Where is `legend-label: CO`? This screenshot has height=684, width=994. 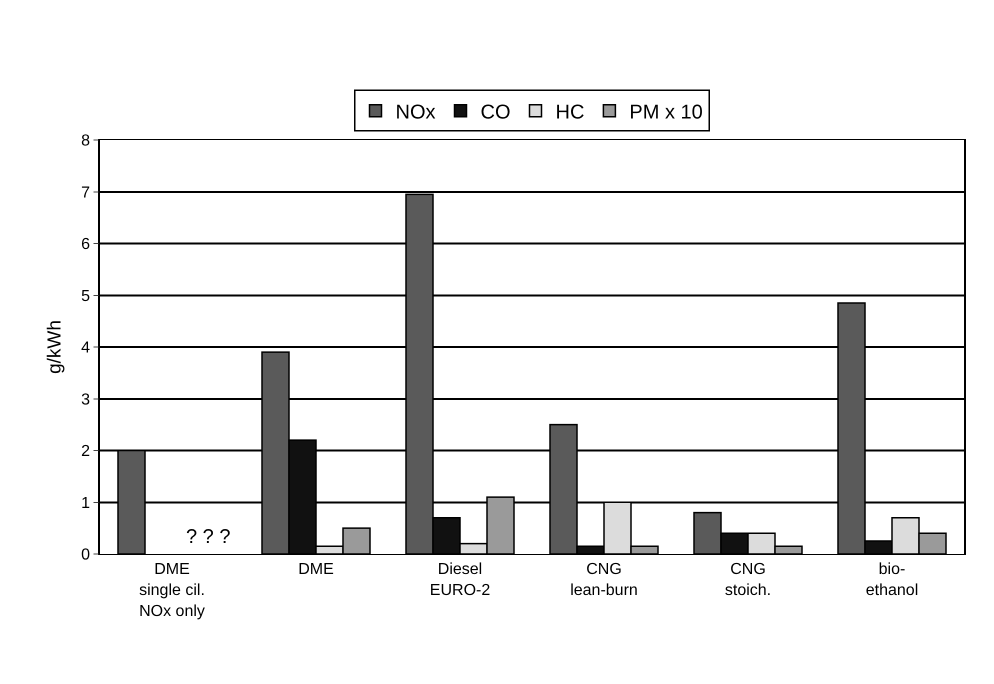
legend-label: CO is located at coordinates (495, 113).